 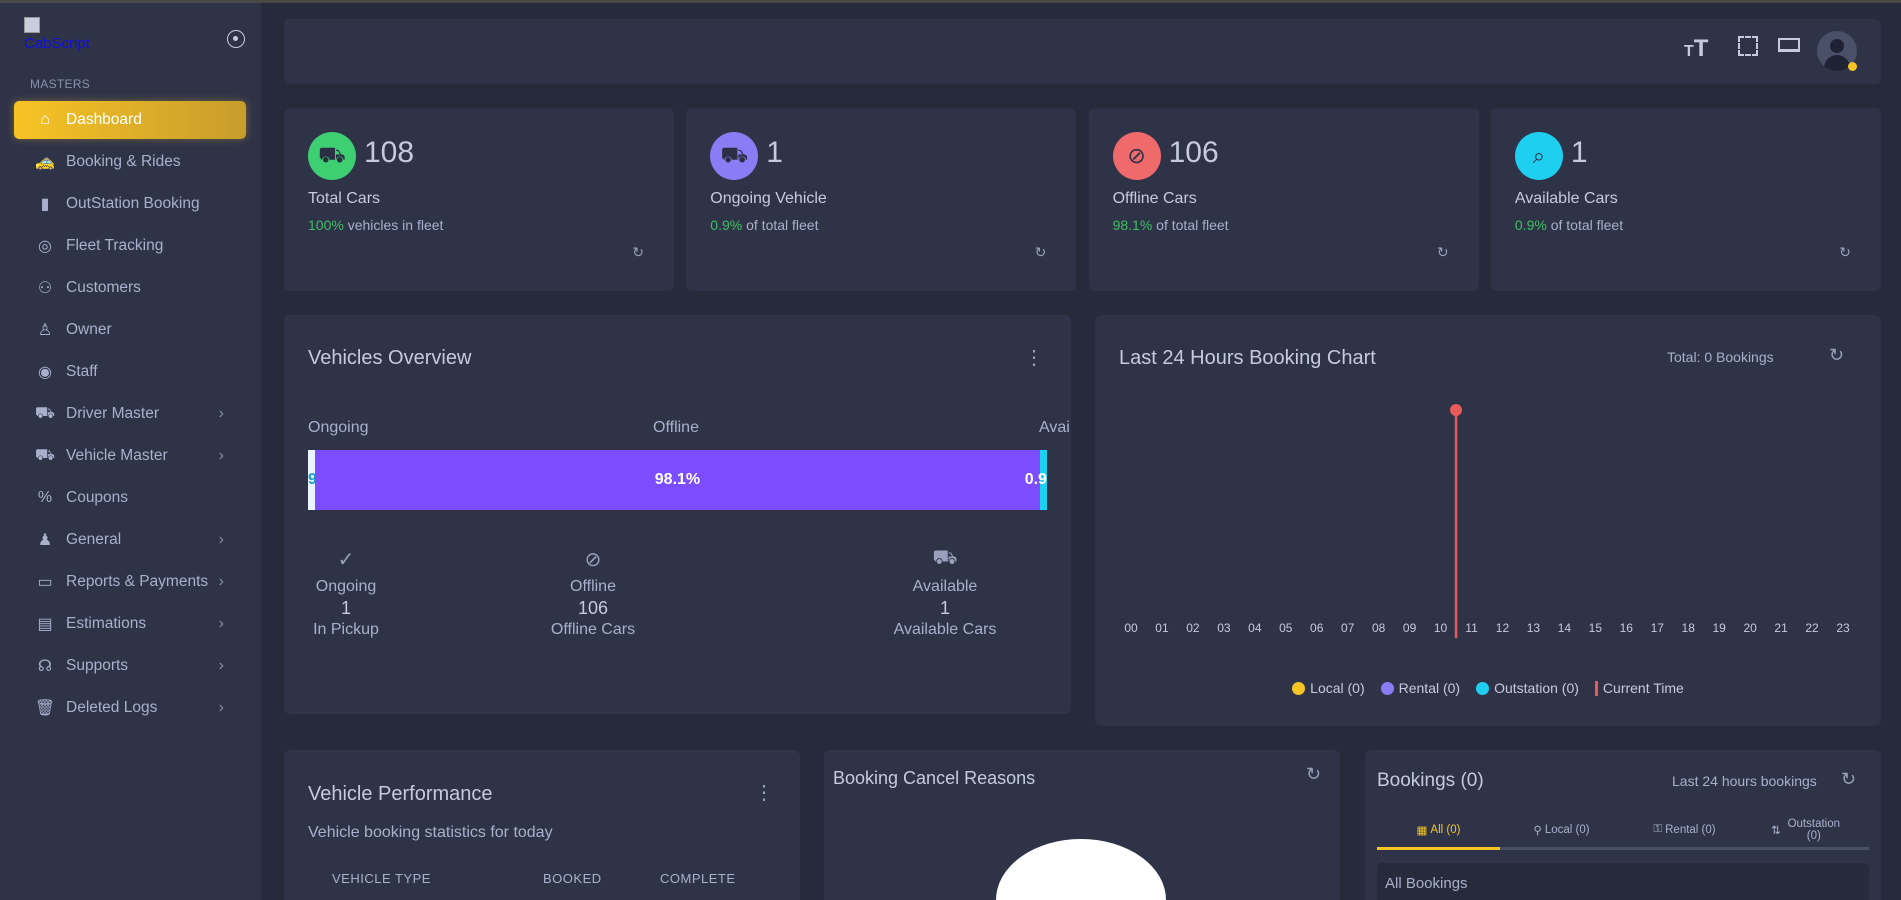 I want to click on tab-rental: ⚿ Rental (0), so click(x=1684, y=829).